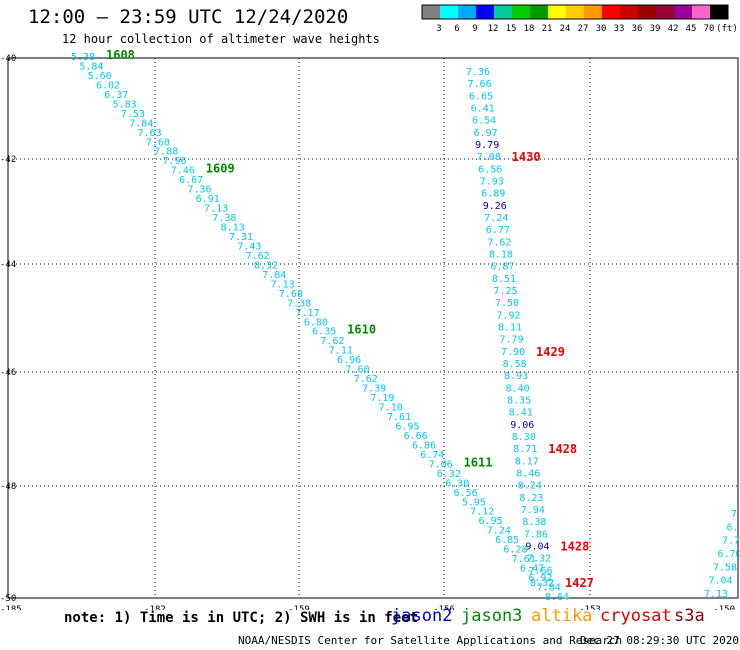 Image resolution: width=740 pixels, height=650 pixels. Describe the element at coordinates (505, 291) in the screenshot. I see `swh-value: 7.25` at that location.